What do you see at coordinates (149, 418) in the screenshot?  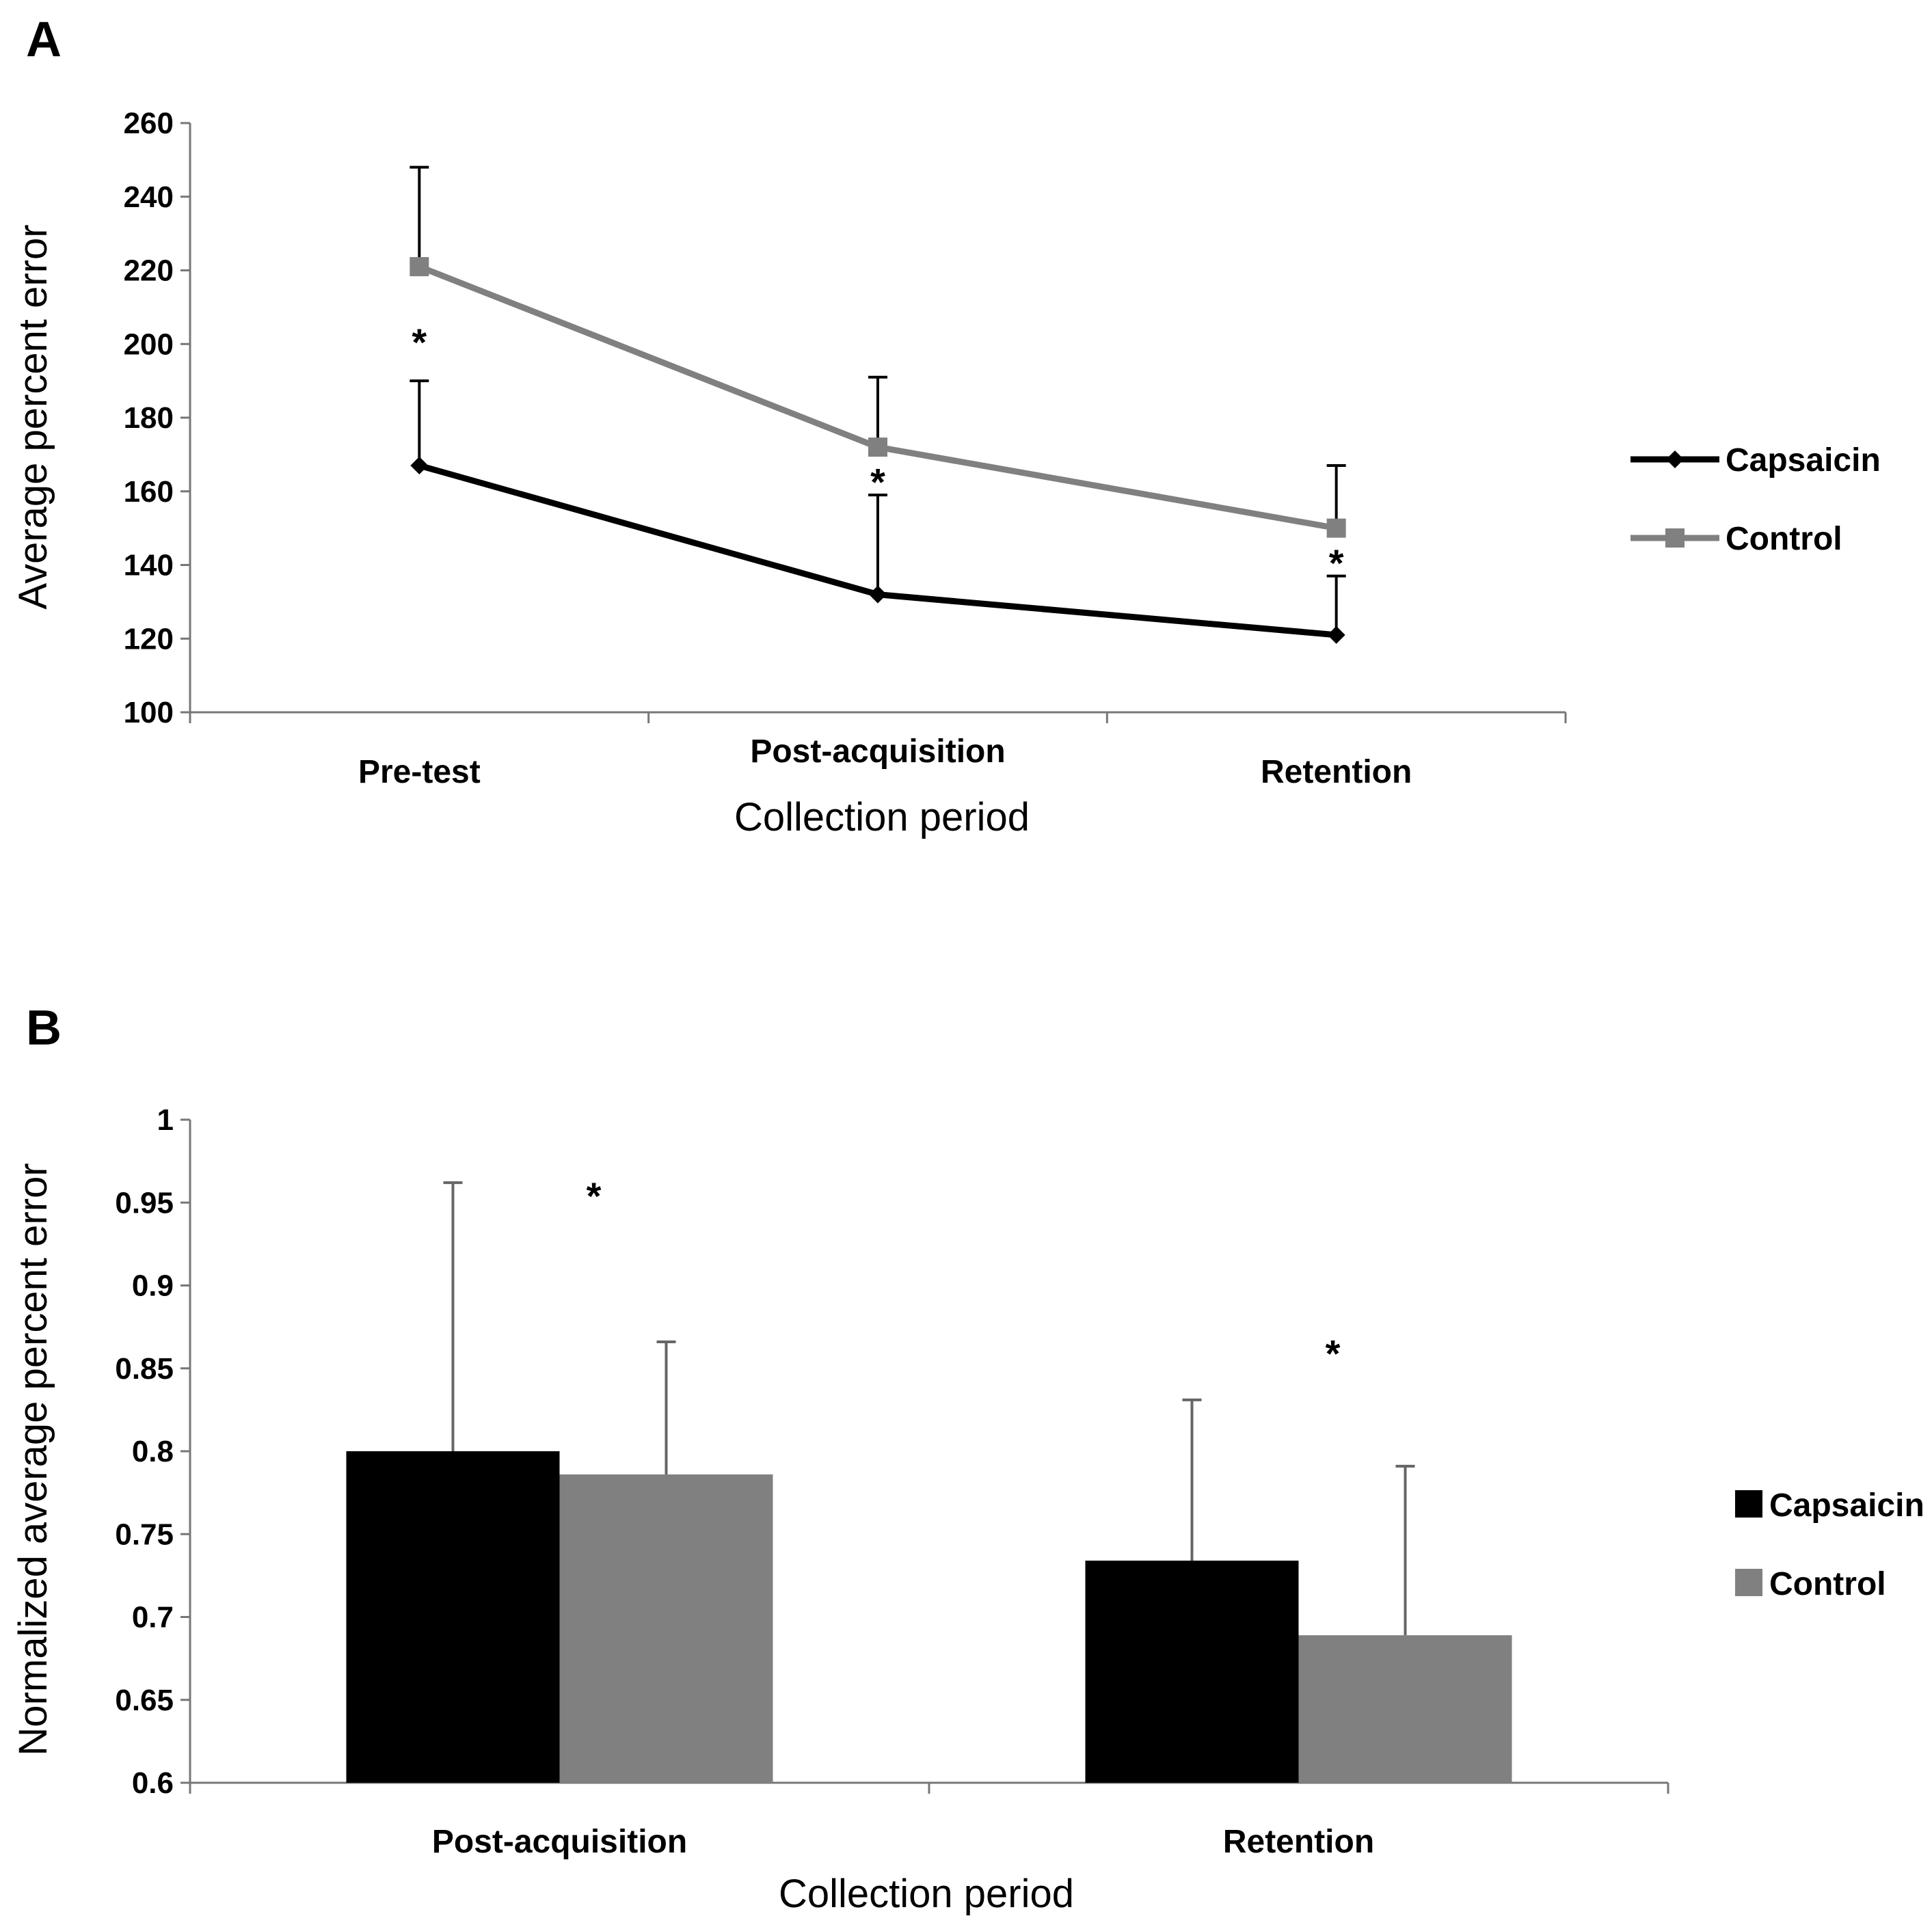 I see `panel-a-y-tick-label: 180` at bounding box center [149, 418].